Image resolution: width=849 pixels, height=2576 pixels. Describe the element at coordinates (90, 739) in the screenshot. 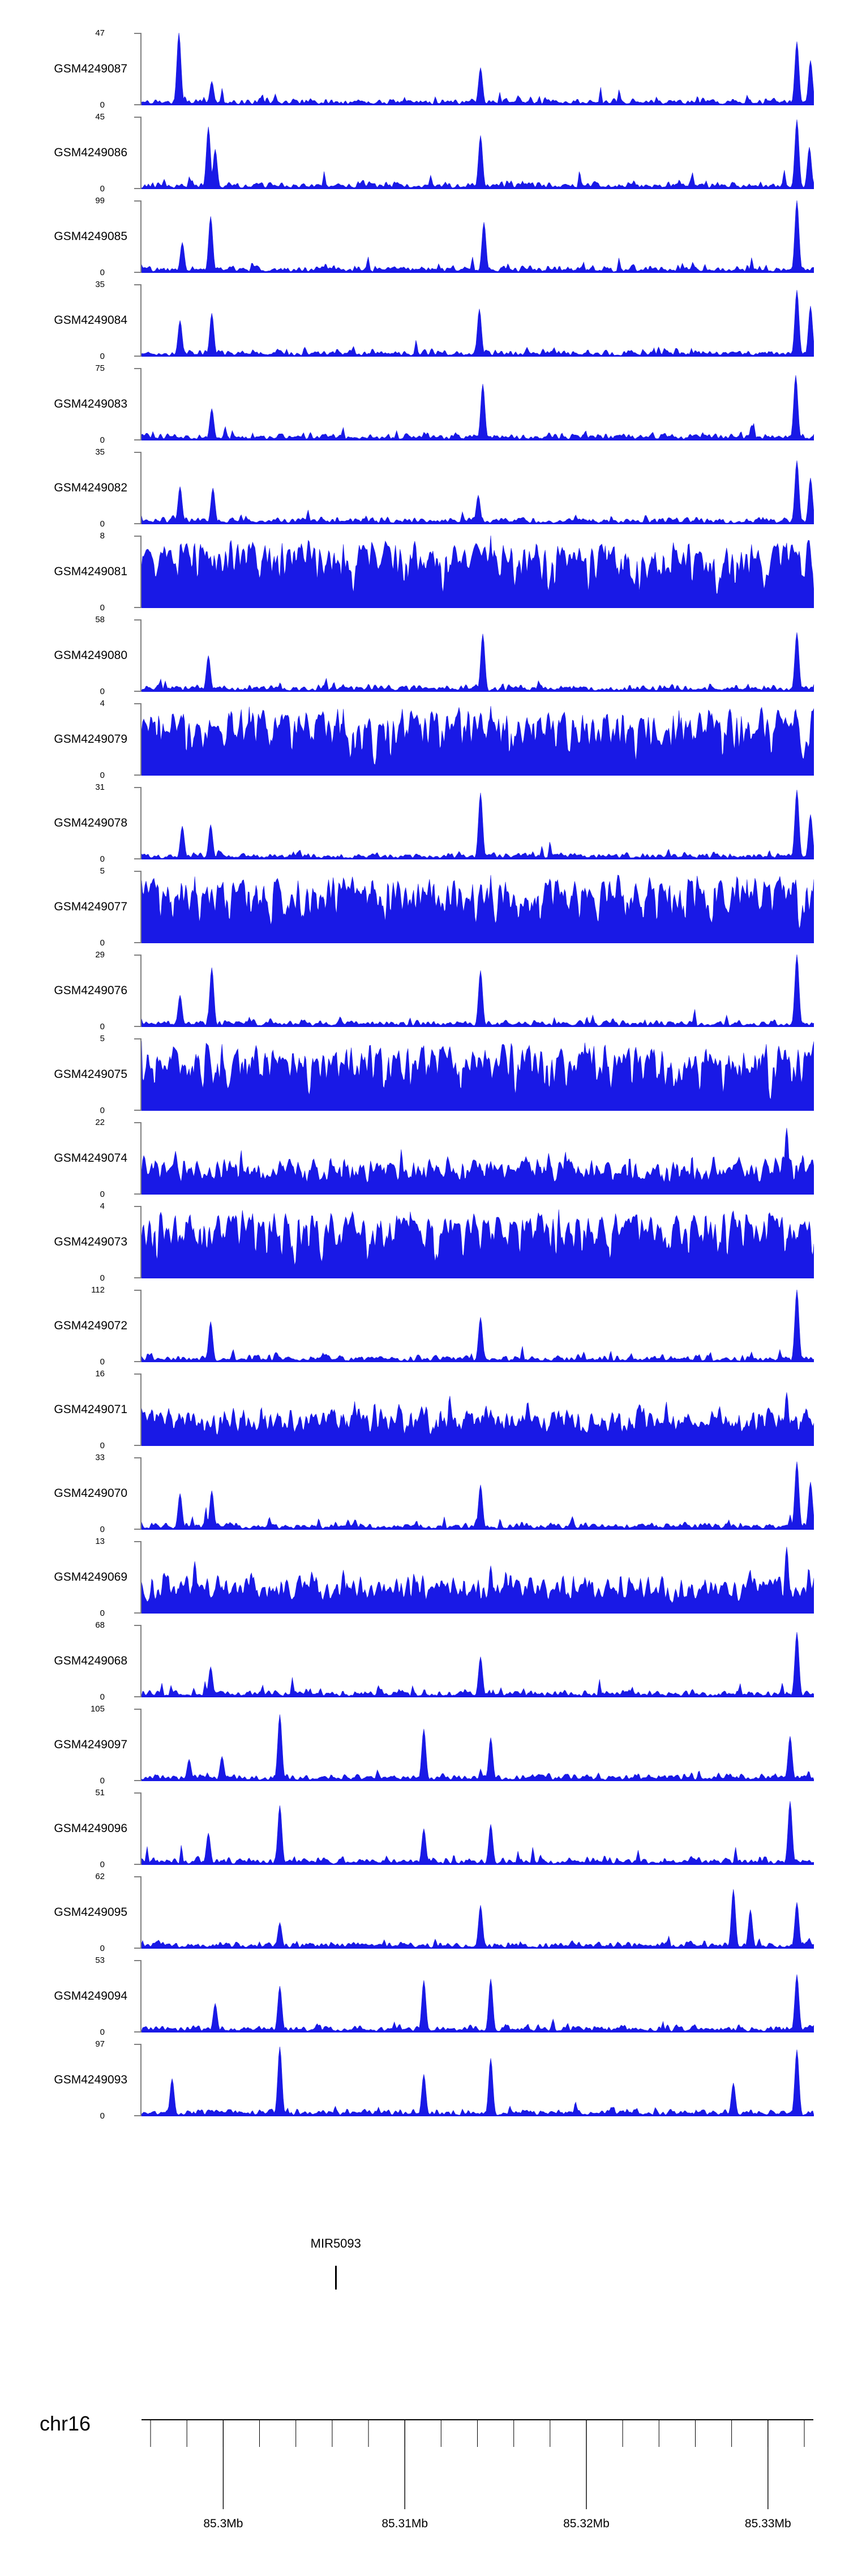

I see `track-label-gsm4249079: GSM4249079` at that location.